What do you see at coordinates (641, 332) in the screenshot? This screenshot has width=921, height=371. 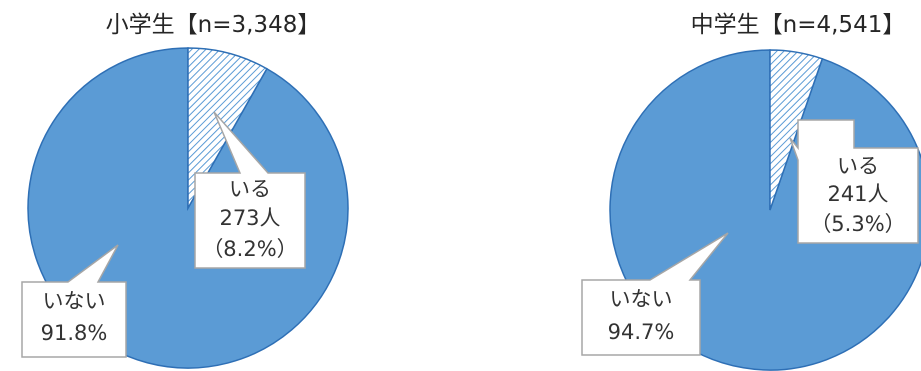 I see `pct-junior-high-inai: 94.7%` at bounding box center [641, 332].